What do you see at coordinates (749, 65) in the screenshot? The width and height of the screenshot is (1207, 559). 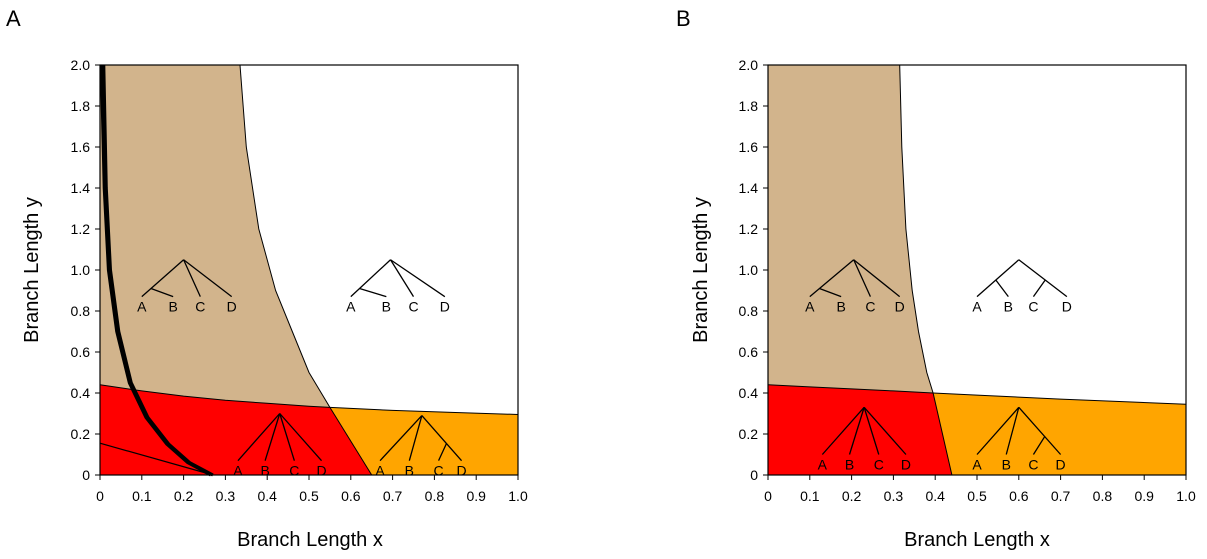 I see `y-tick-label: 2.0` at bounding box center [749, 65].